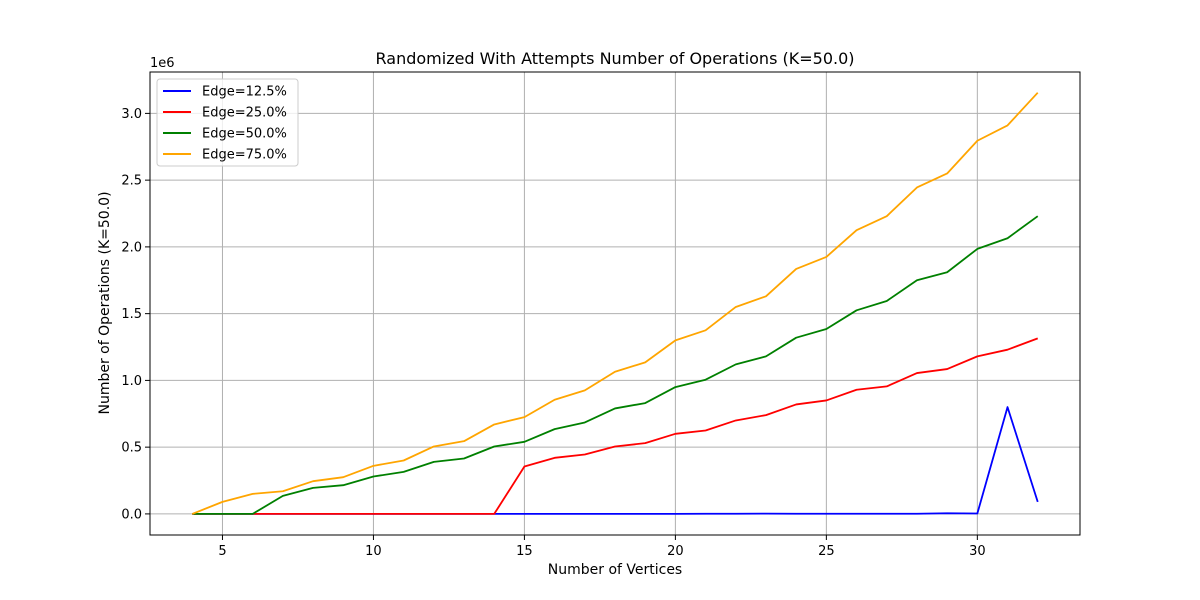 The width and height of the screenshot is (1200, 600). What do you see at coordinates (826, 551) in the screenshot?
I see `x-tick-label: 25` at bounding box center [826, 551].